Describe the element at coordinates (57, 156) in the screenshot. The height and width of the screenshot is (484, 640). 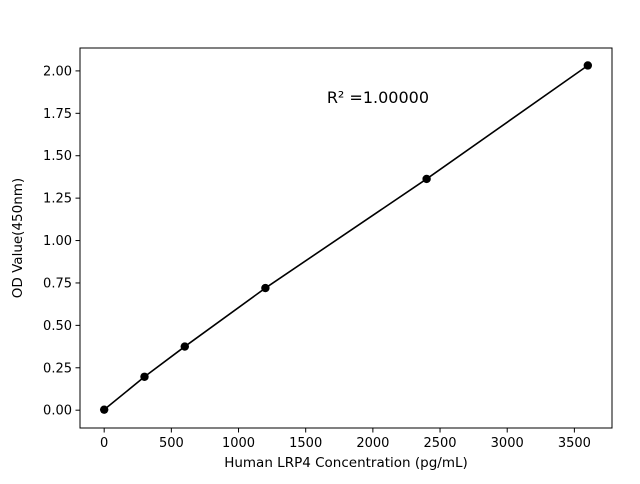
I see `y-tick-label: 1.50` at that location.